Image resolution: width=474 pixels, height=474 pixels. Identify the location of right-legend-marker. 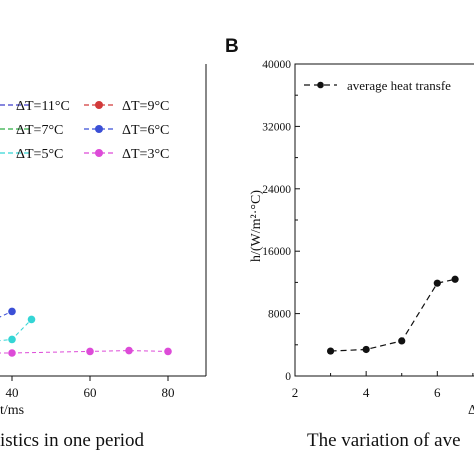
(320, 85).